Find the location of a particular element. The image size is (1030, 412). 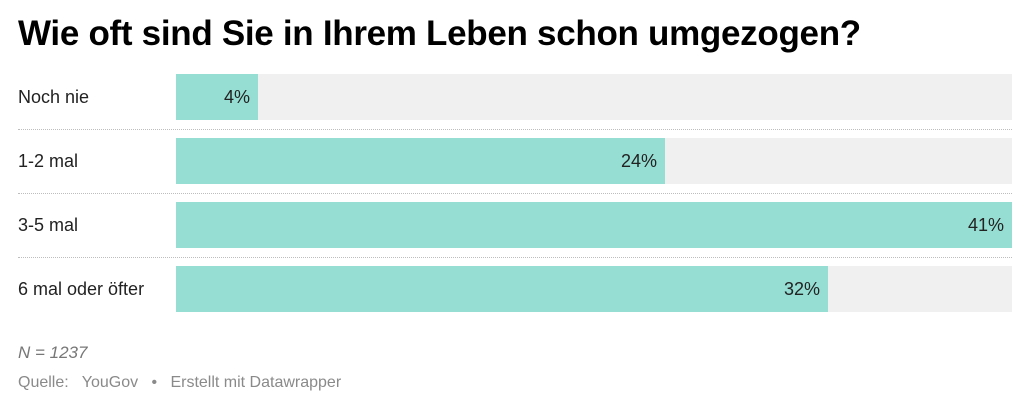

credit-text: Erstellt mit Datawrapper is located at coordinates (256, 382).